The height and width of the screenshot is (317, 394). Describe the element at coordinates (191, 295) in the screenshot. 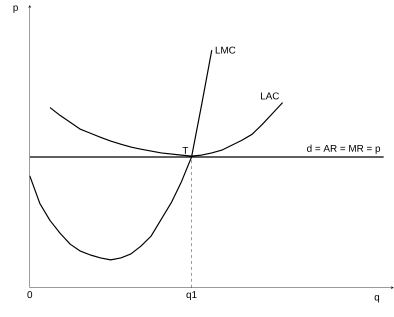

I see `x-tick-label: q1` at that location.